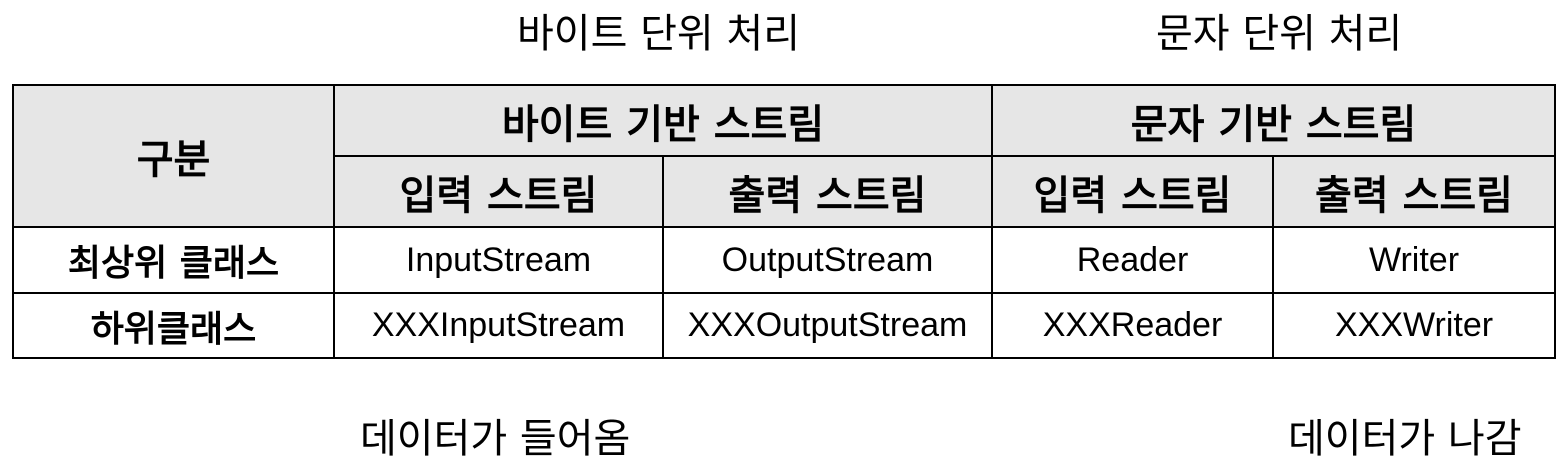  I want to click on subheader-char-output: 출력 스트림, so click(1414, 191).